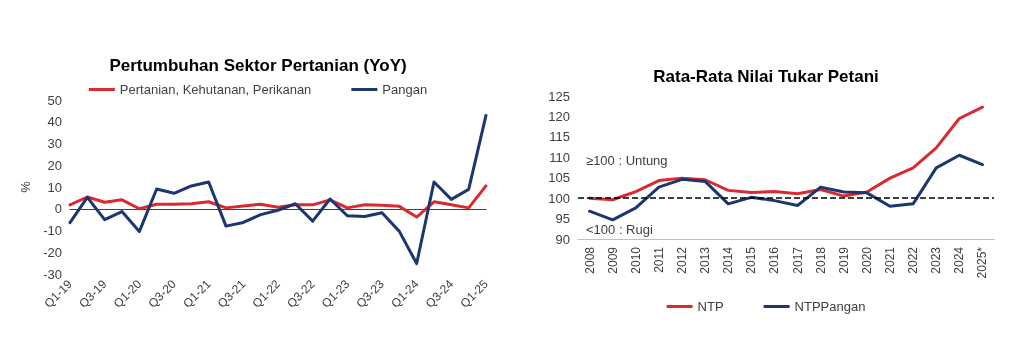 Image resolution: width=1024 pixels, height=342 pixels. Describe the element at coordinates (258, 65) in the screenshot. I see `chart-title: Pertumbuhan Sektor Pertanian (YoY)` at that location.